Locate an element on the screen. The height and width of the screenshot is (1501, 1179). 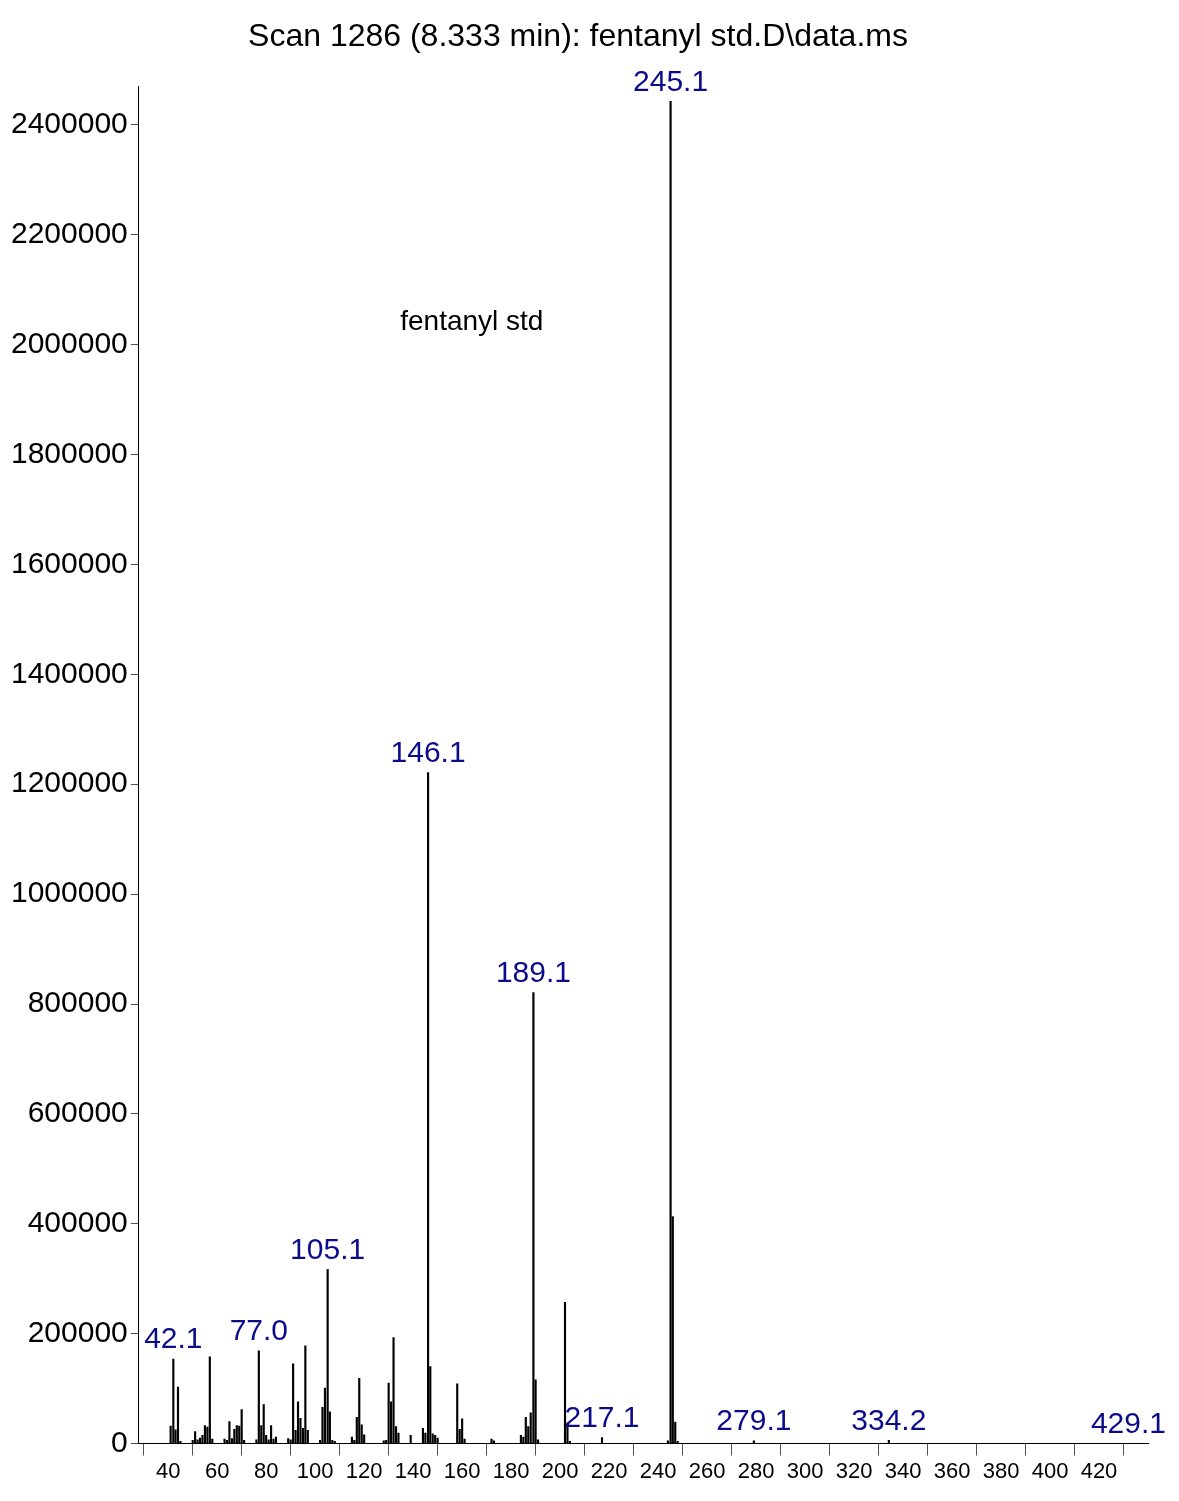
annotation: 334.2 is located at coordinates (889, 1419).